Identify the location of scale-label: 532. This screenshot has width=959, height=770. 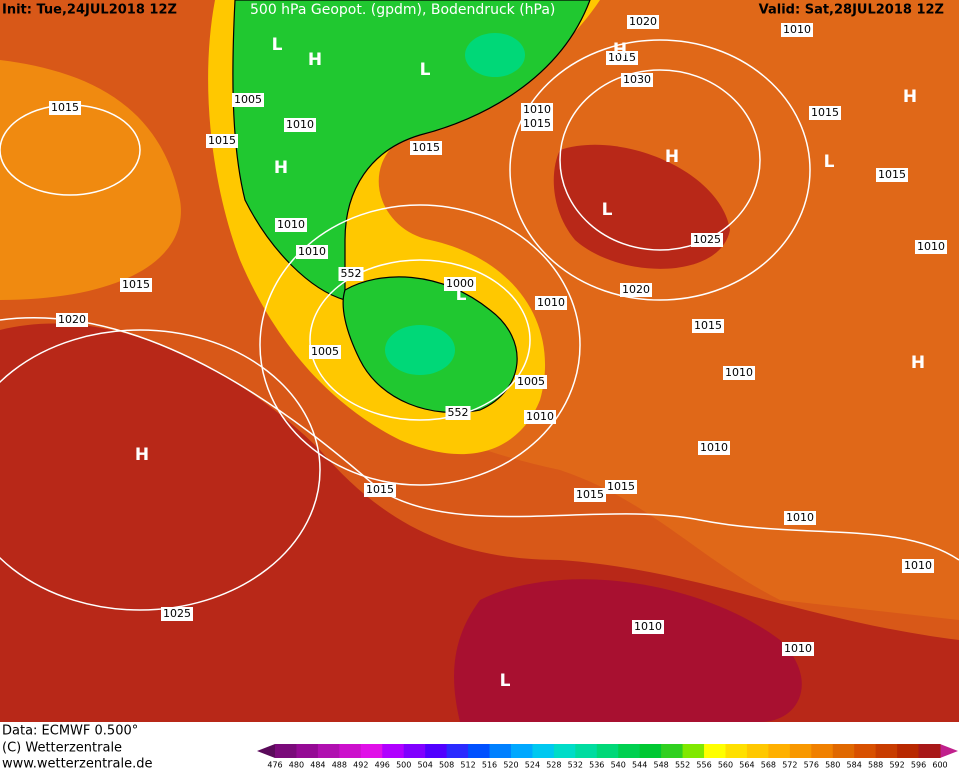
(575, 765).